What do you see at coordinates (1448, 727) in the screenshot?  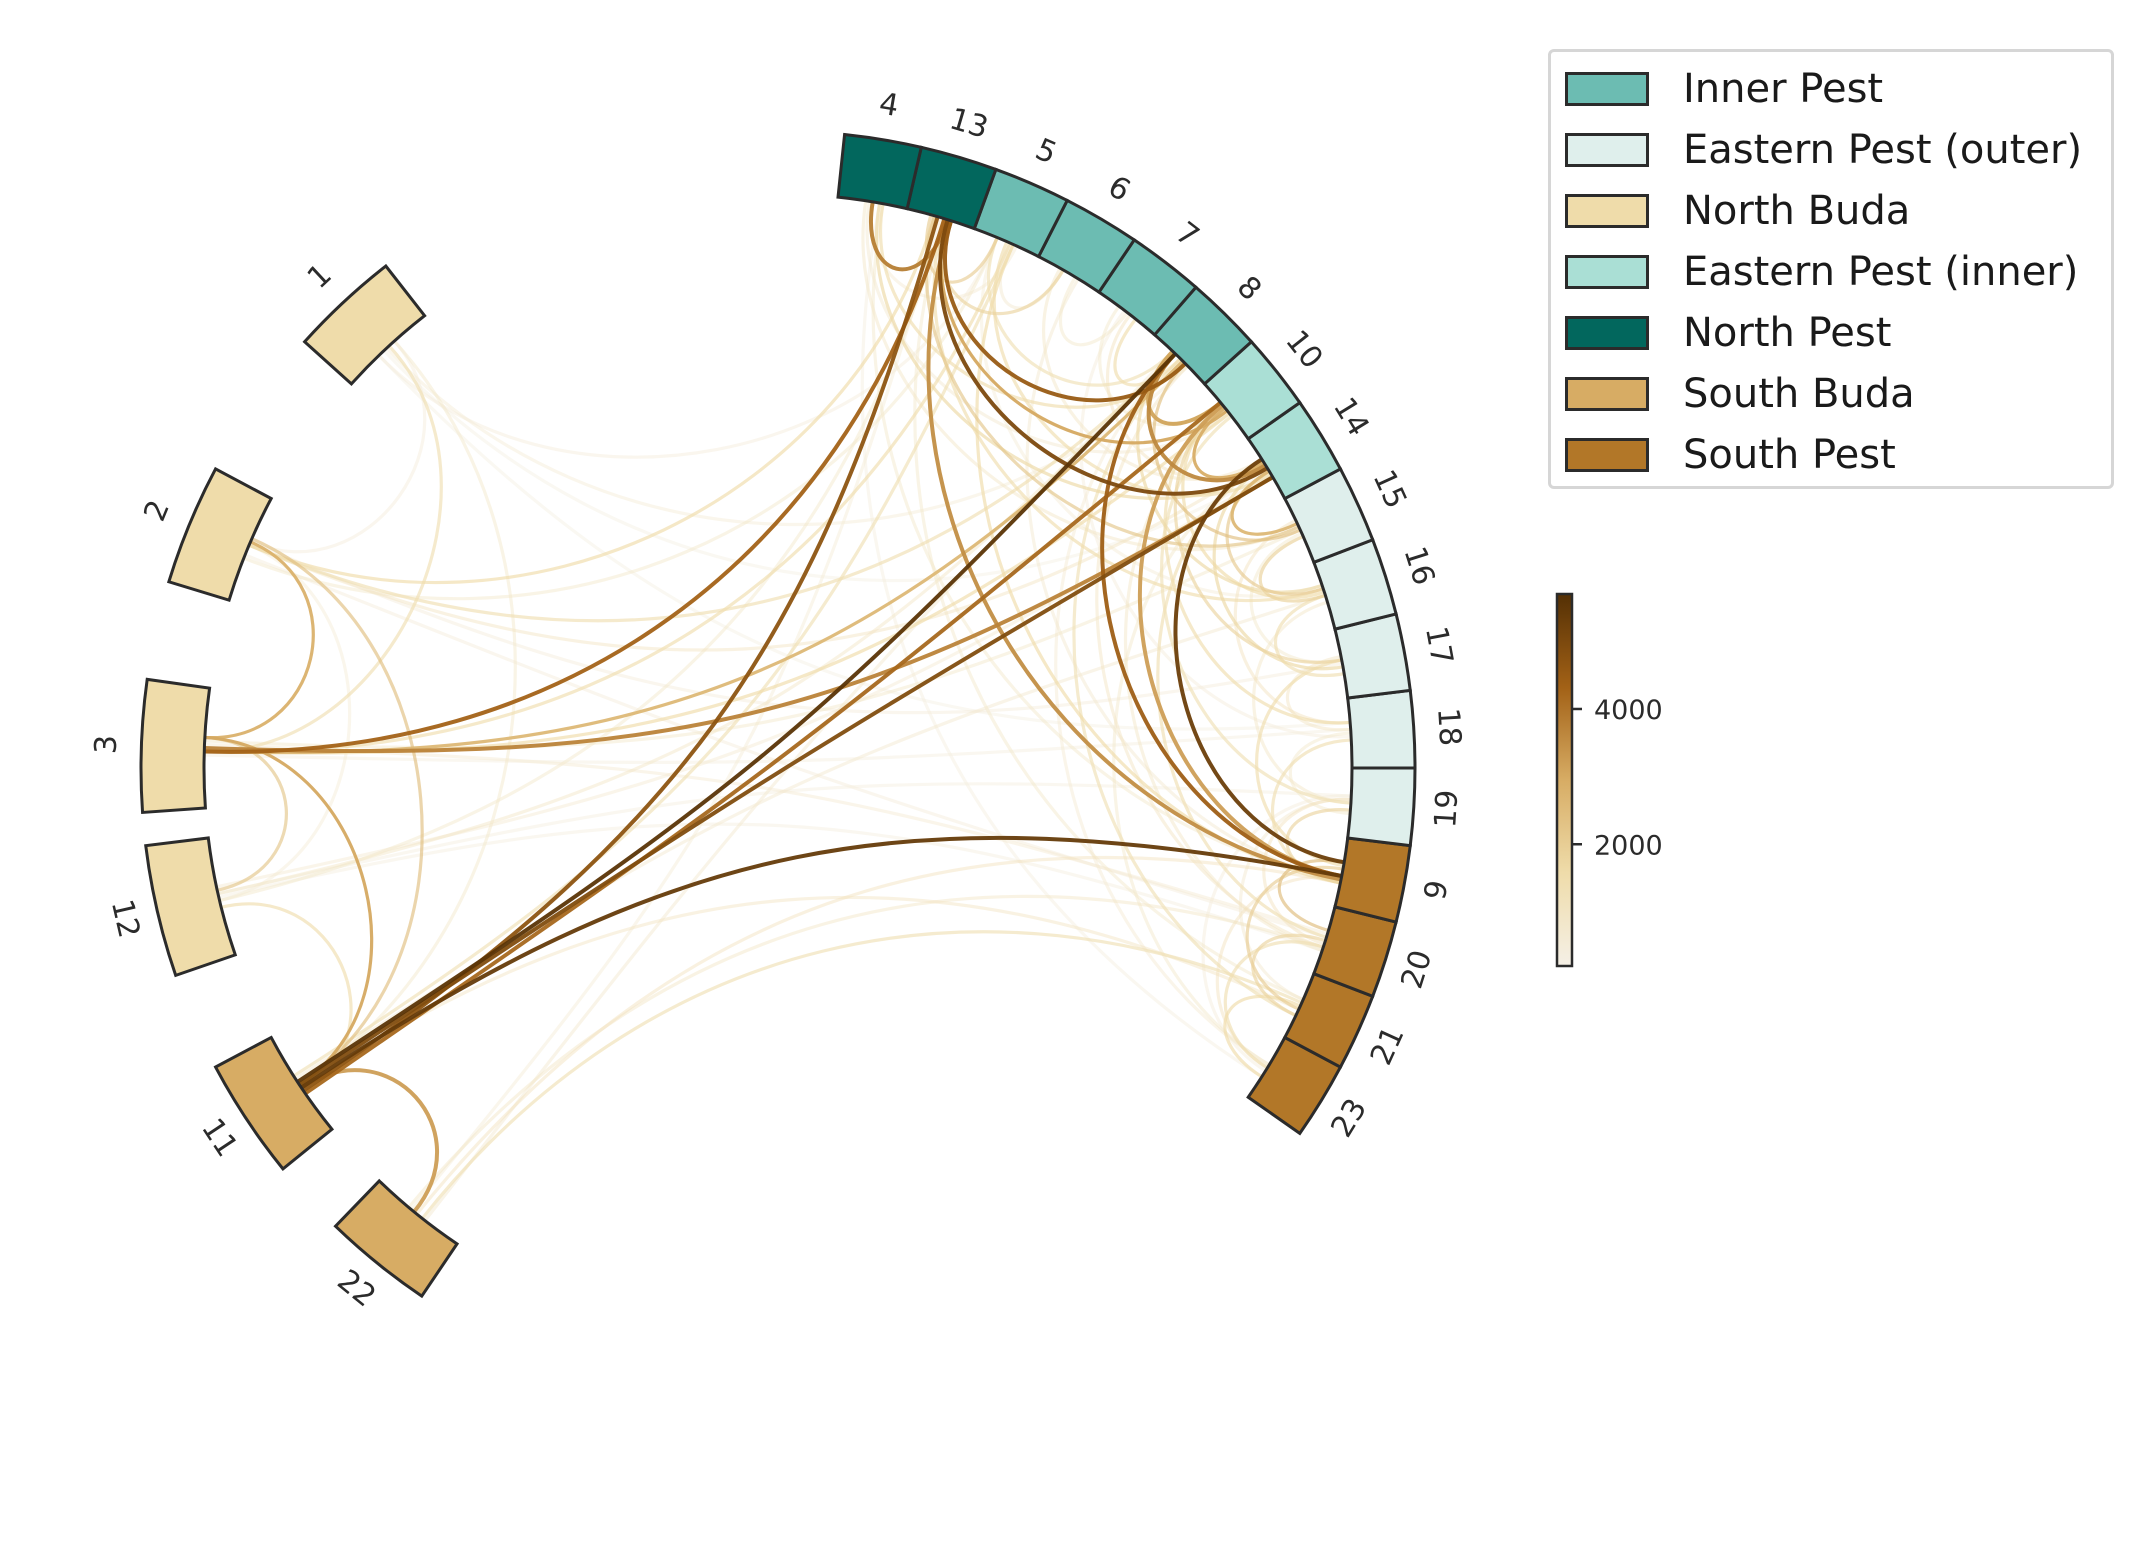 I see `district-label-18: 18` at bounding box center [1448, 727].